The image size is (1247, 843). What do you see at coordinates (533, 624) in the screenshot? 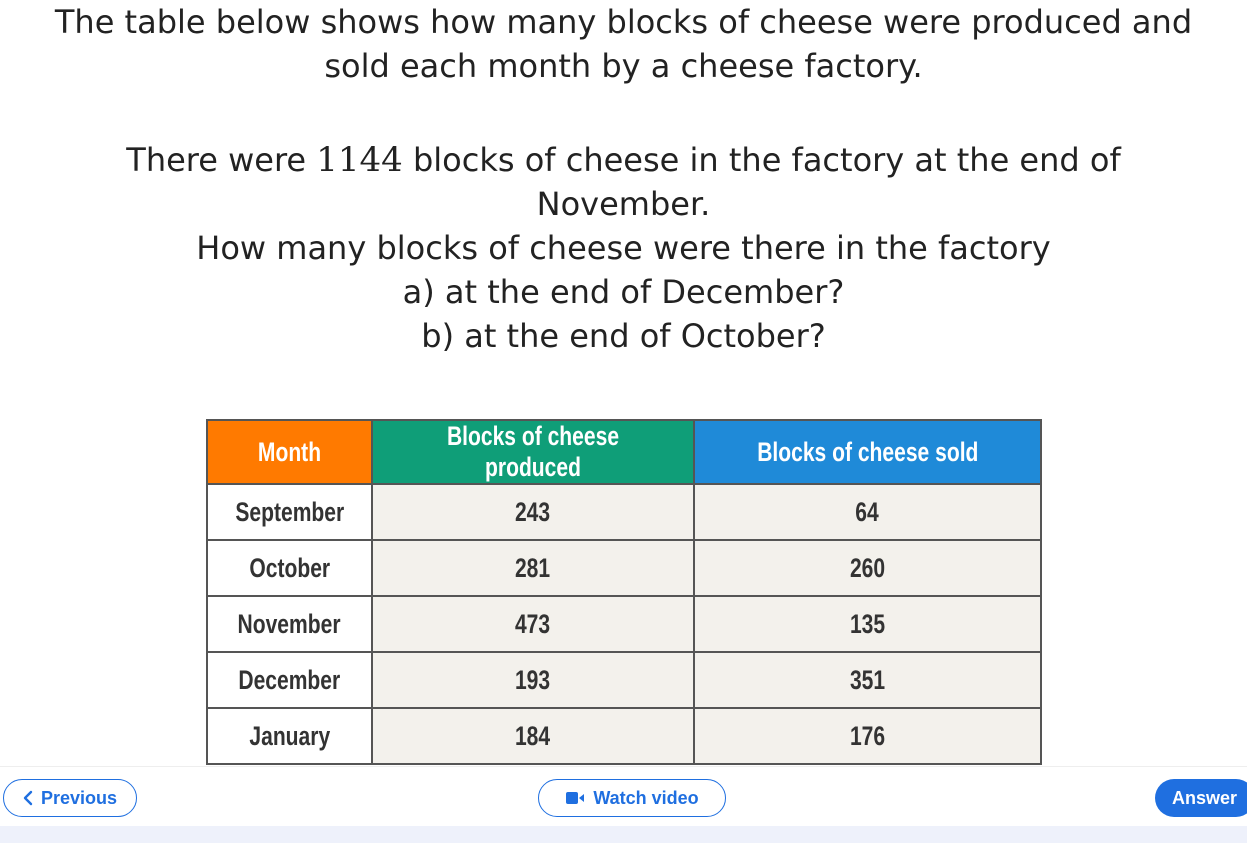
I see `produced-cell: 473` at bounding box center [533, 624].